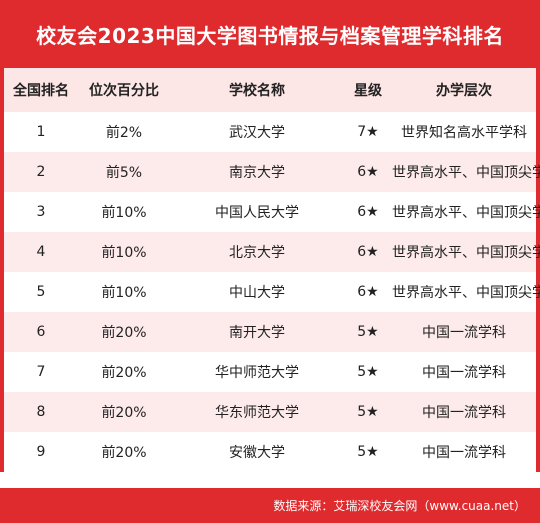 The image size is (540, 523). Describe the element at coordinates (368, 132) in the screenshot. I see `cell-stars: 7★` at that location.